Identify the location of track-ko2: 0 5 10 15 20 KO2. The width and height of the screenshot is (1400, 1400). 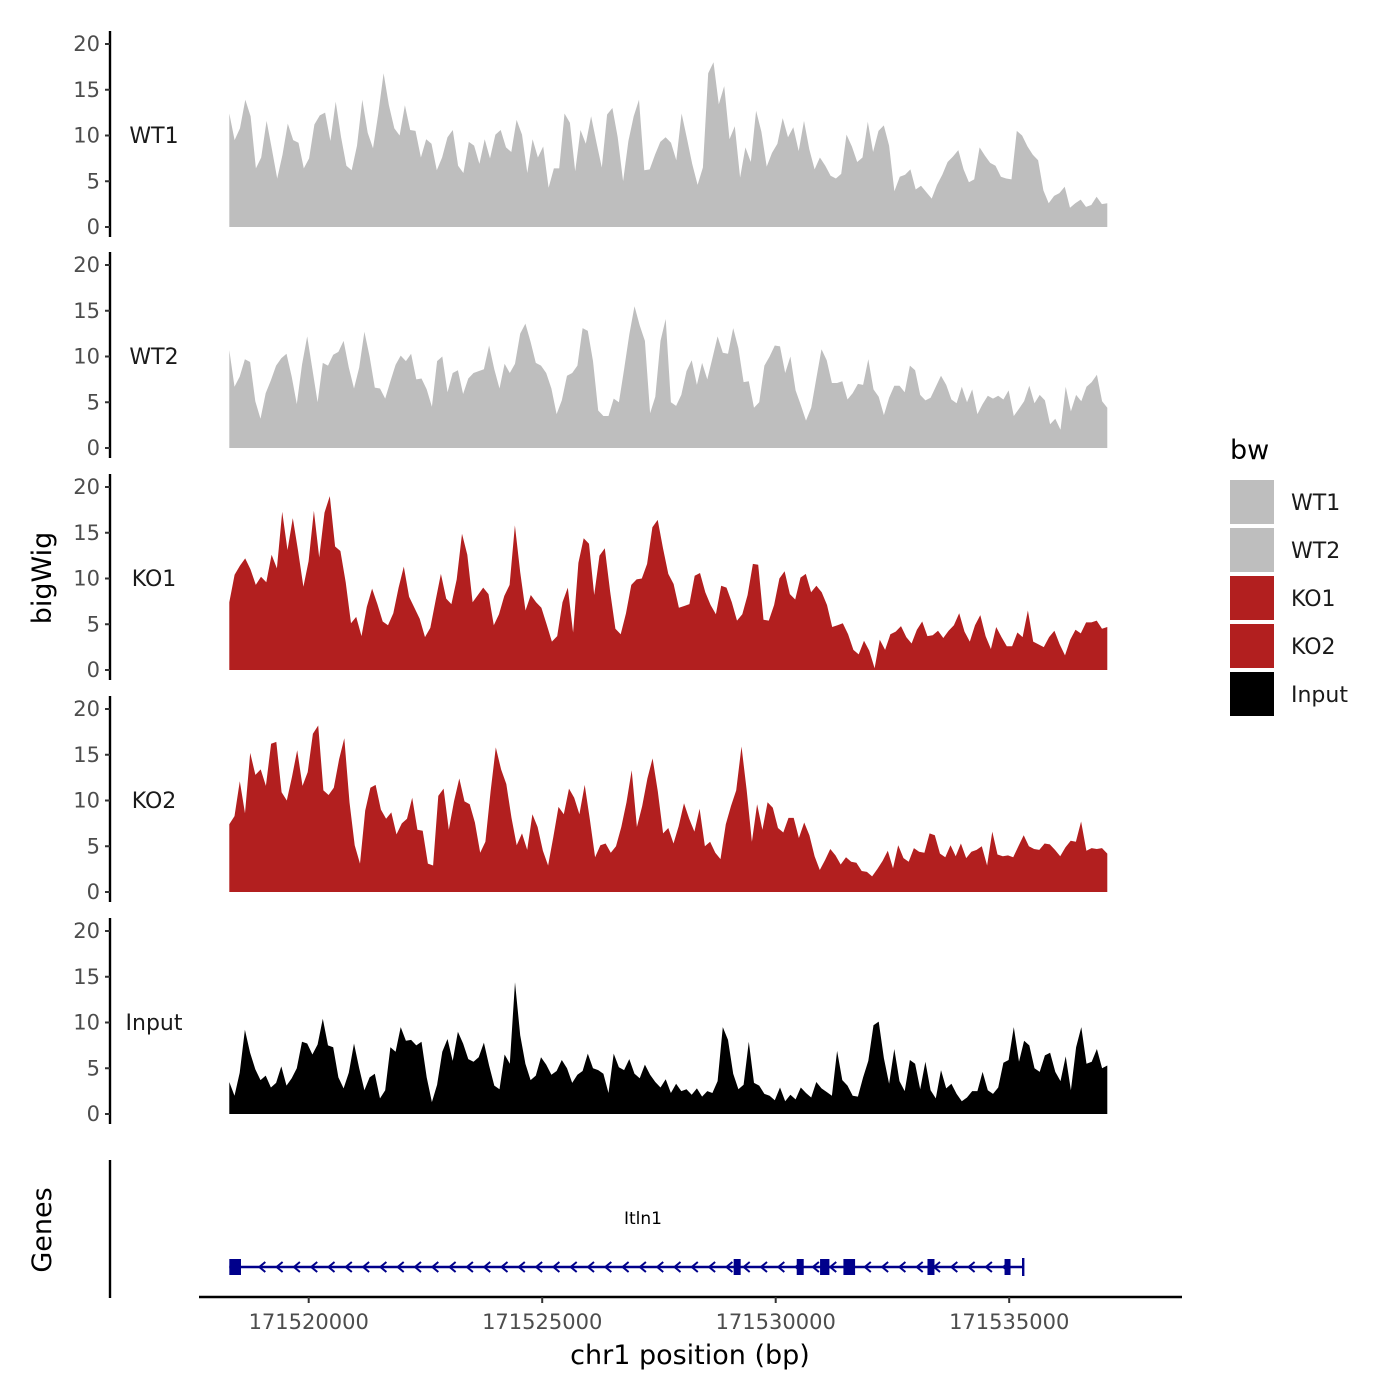
(590, 800).